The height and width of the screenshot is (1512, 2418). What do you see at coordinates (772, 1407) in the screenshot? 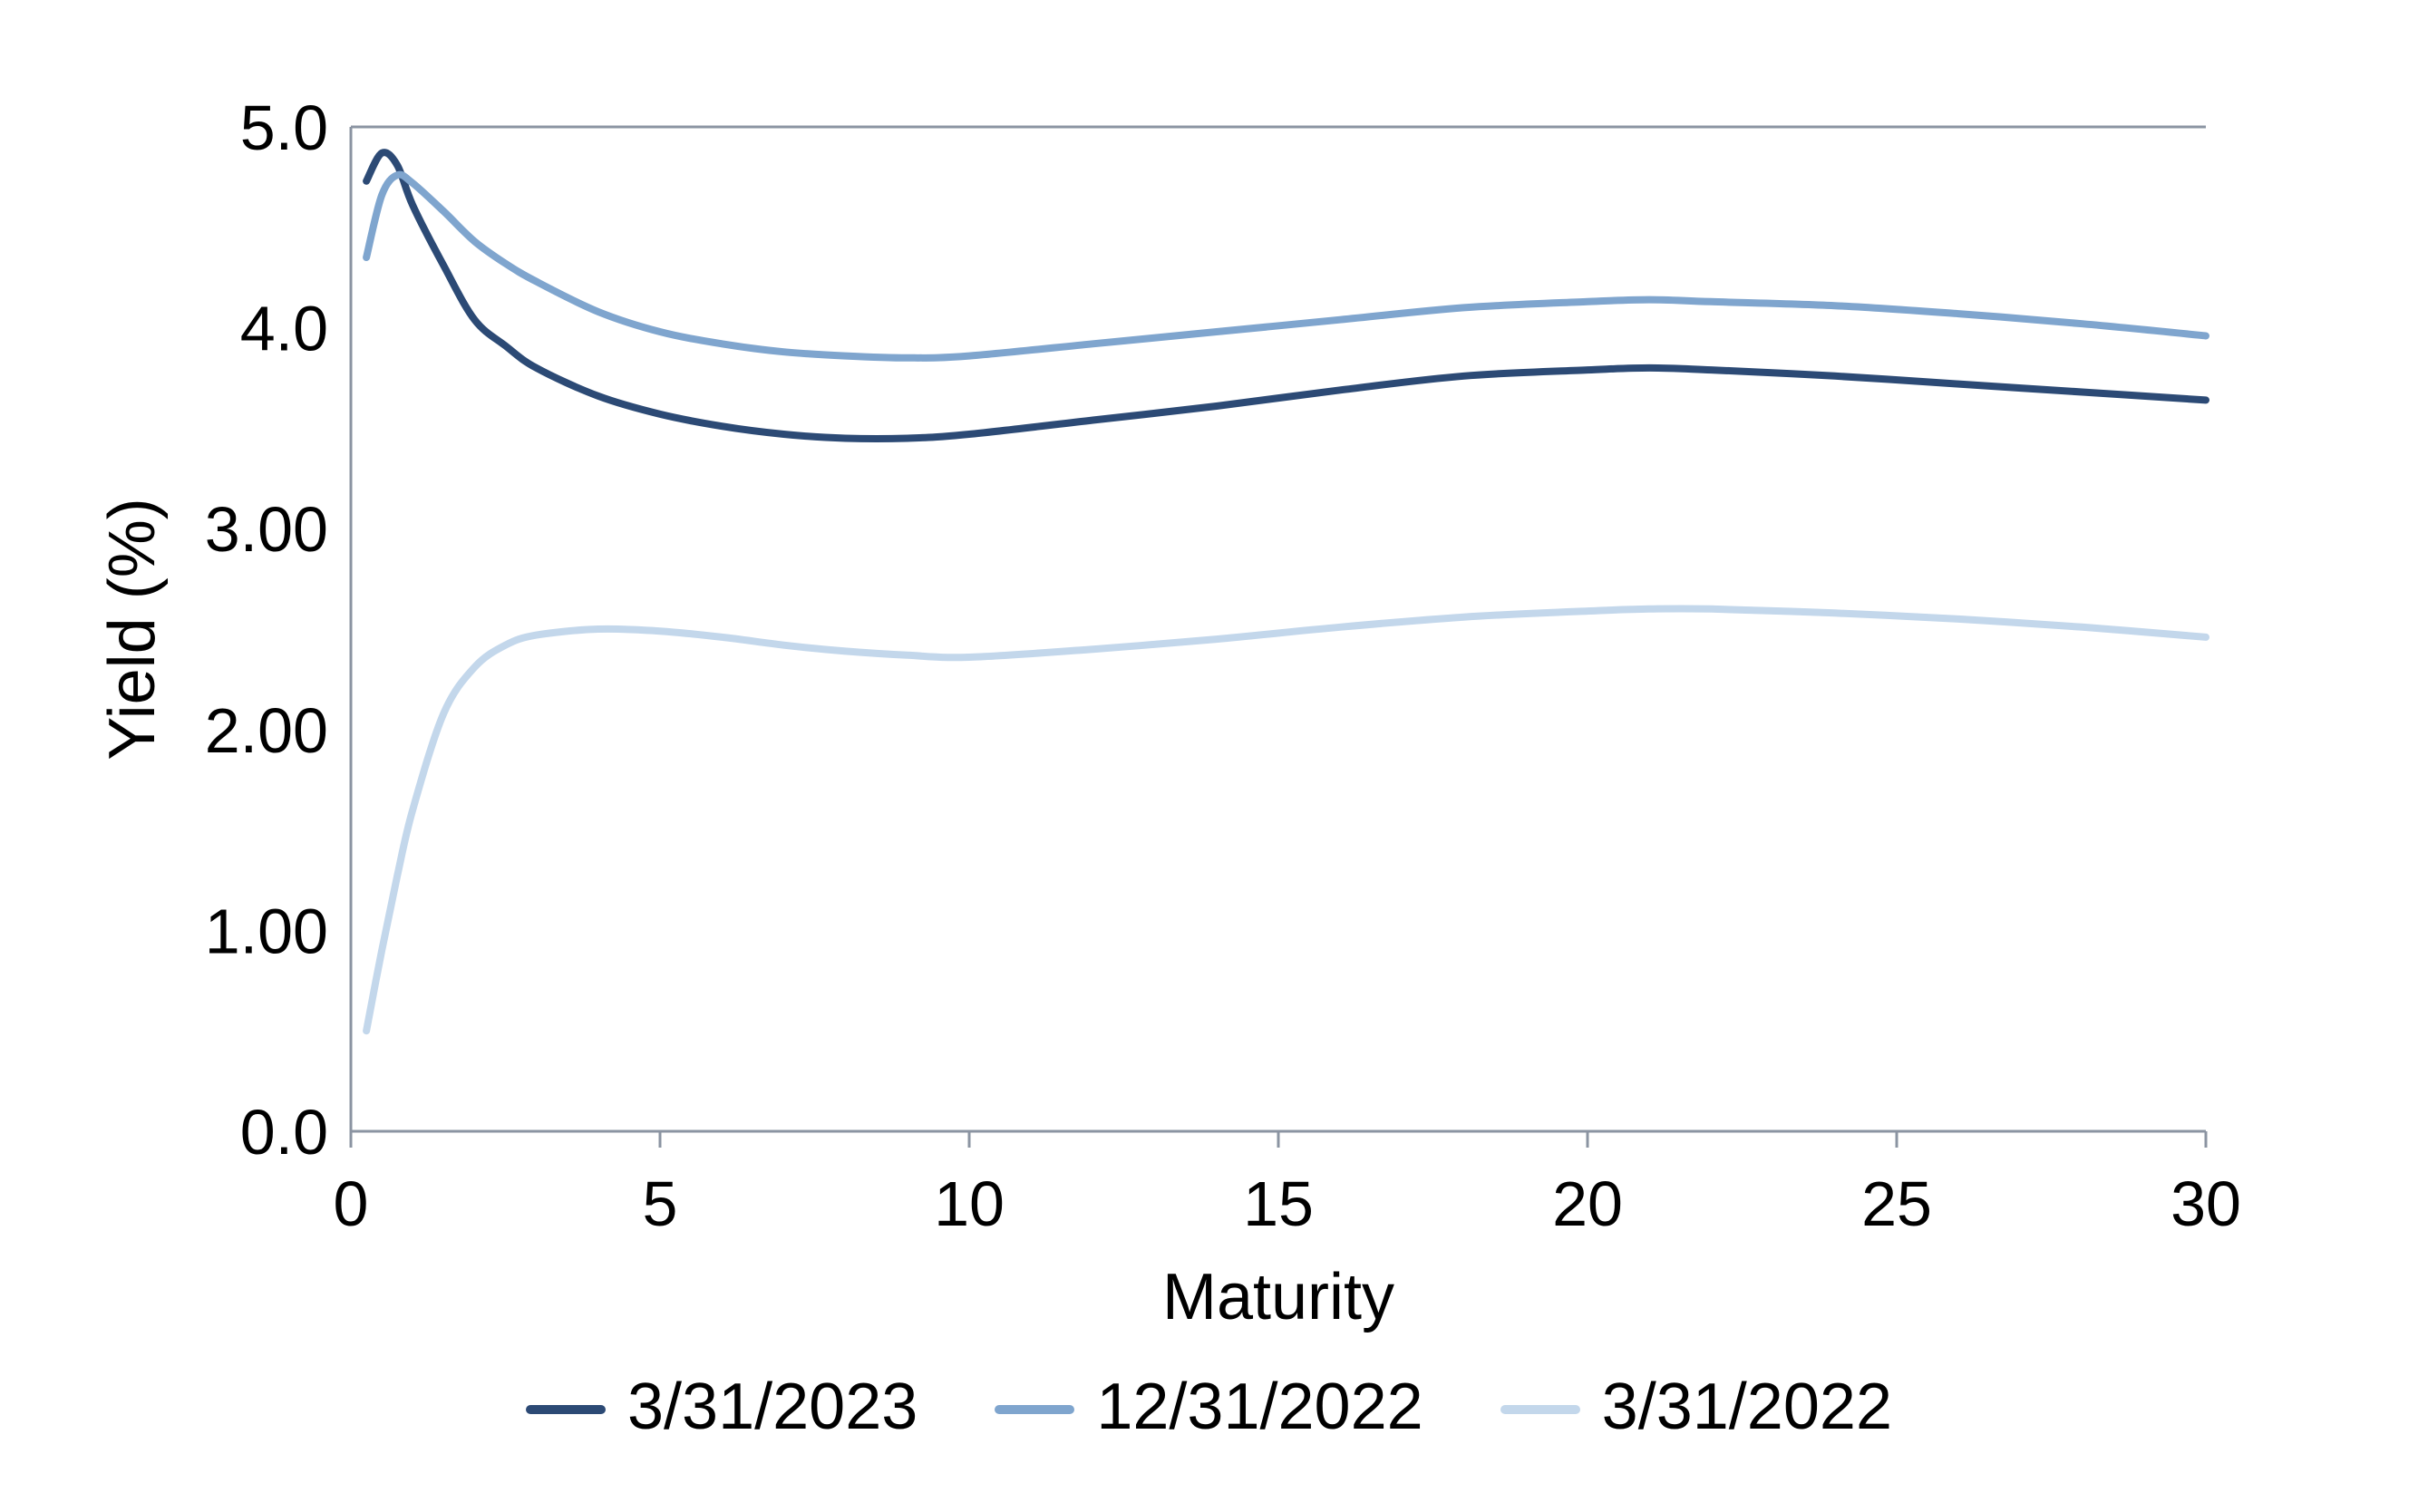
I see `legend-label: 3/31/2023` at bounding box center [772, 1407].